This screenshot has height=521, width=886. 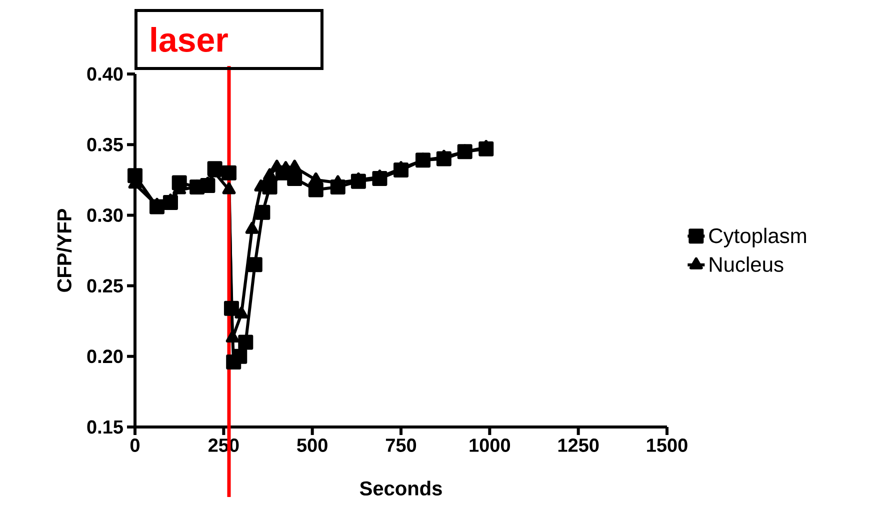 I want to click on y-tick-label: 0.25, so click(x=105, y=286).